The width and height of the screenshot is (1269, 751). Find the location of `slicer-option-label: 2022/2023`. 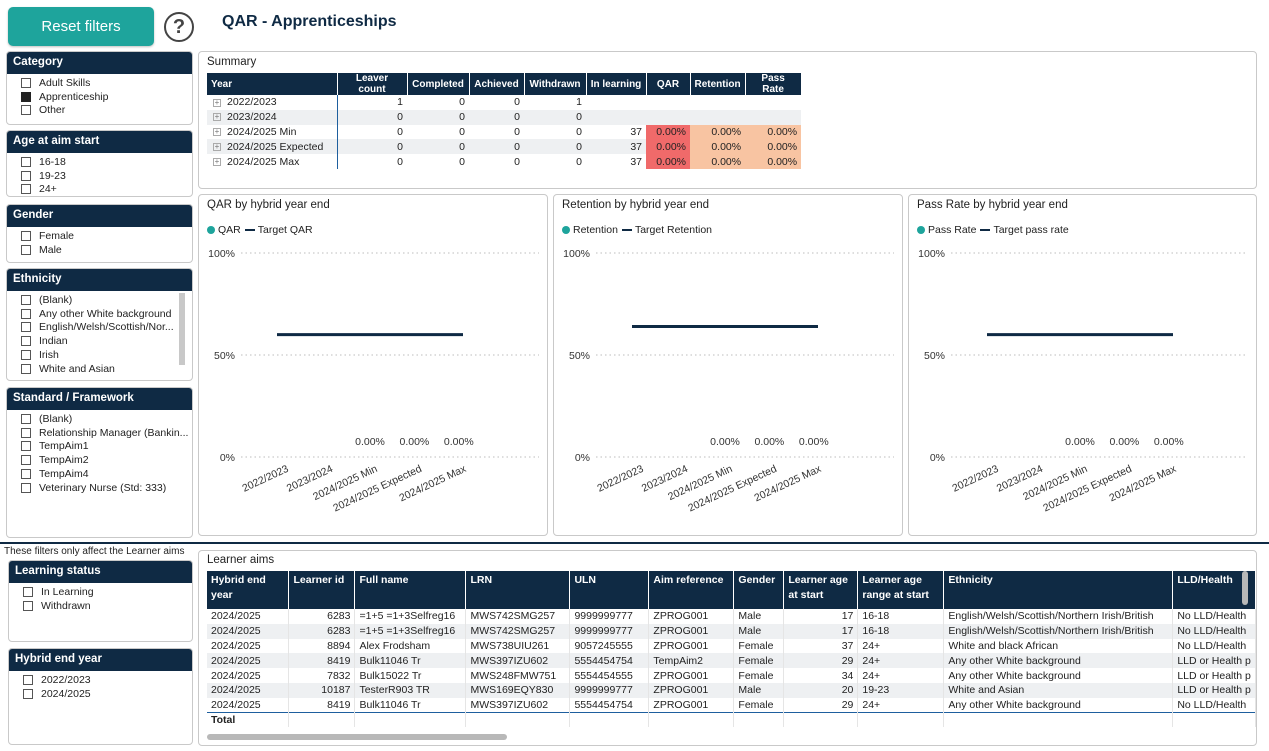

slicer-option-label: 2022/2023 is located at coordinates (66, 679).